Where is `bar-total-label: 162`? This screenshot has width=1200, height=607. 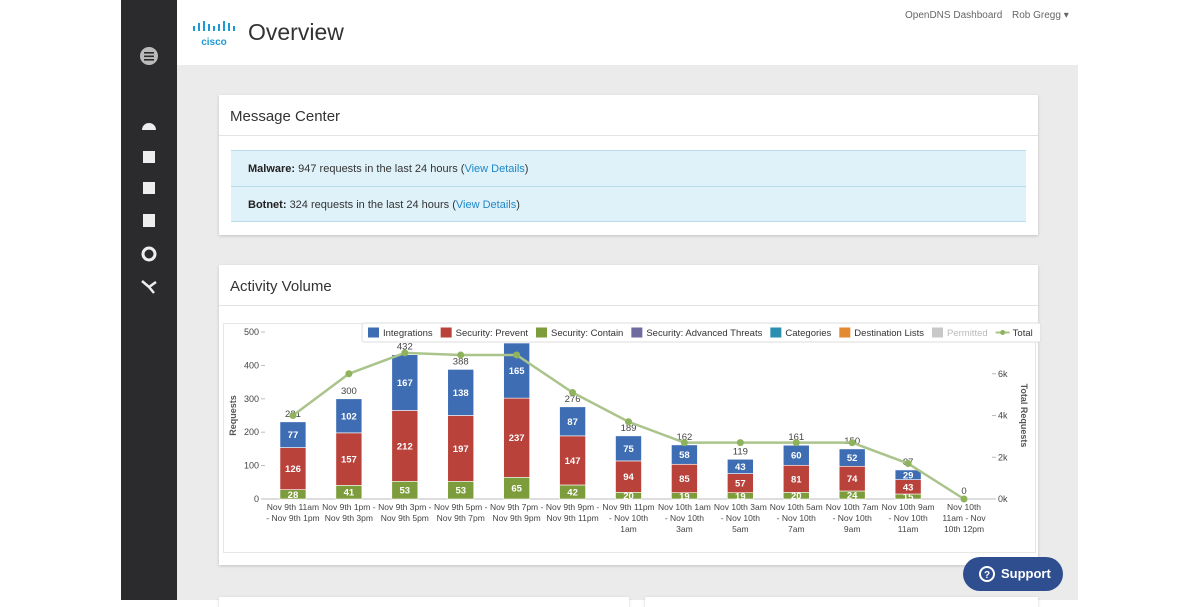 bar-total-label: 162 is located at coordinates (684, 437).